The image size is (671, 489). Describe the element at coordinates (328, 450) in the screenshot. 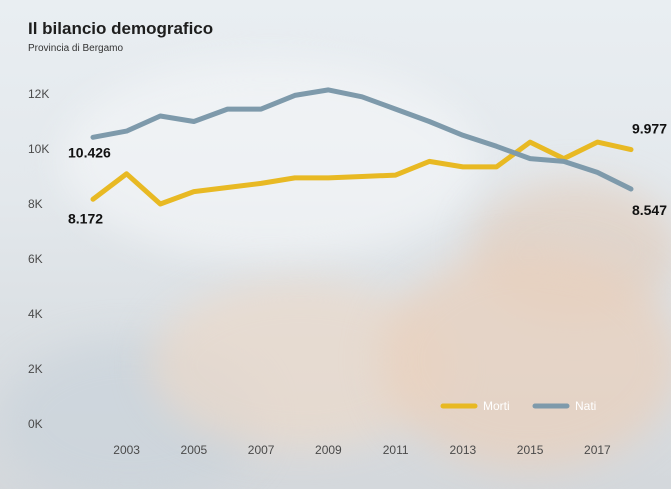

I see `x-tick-label: 2009` at that location.